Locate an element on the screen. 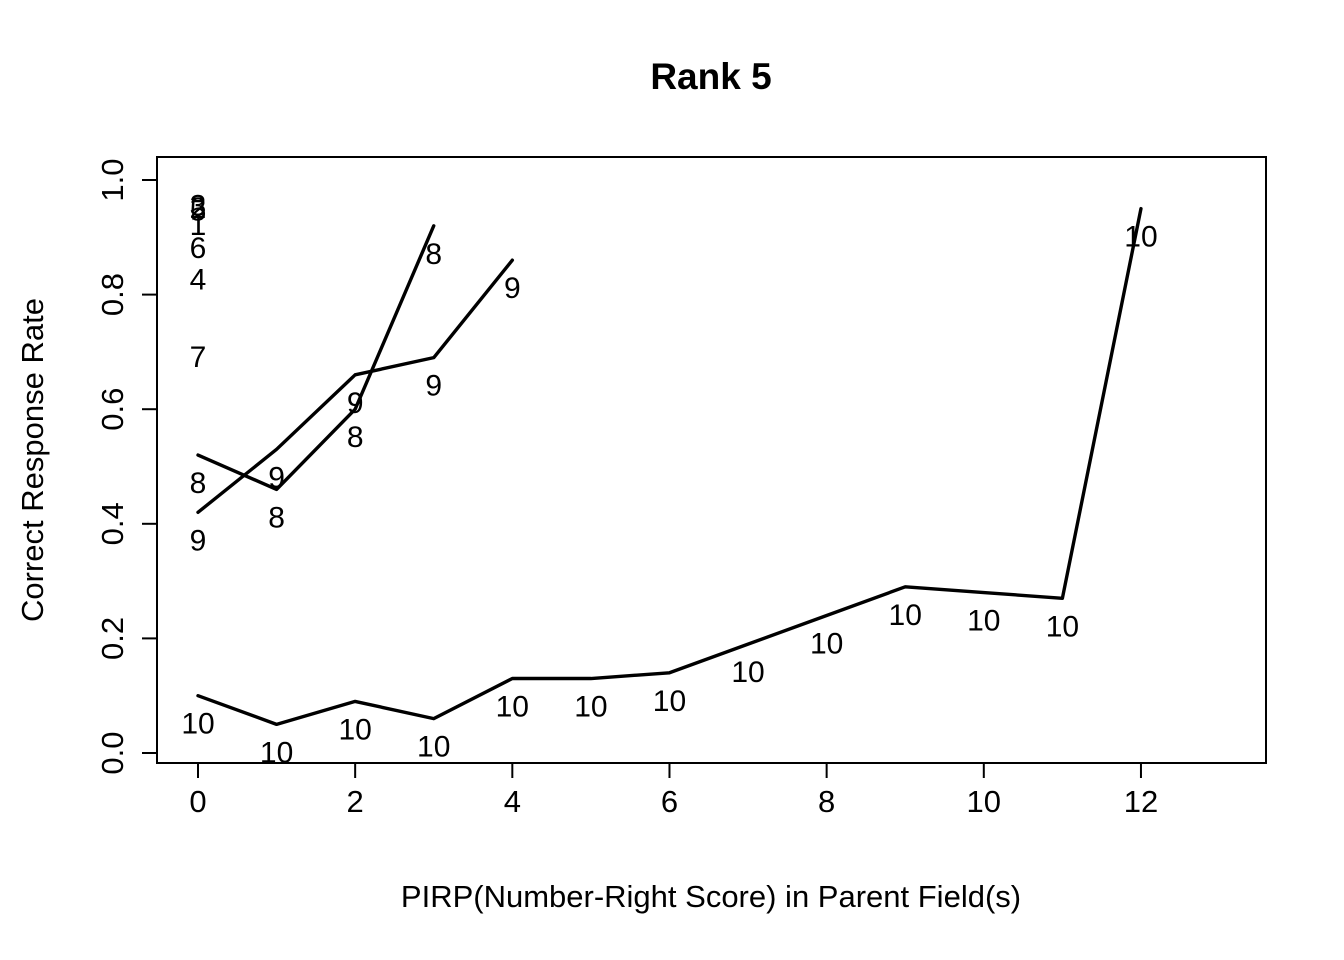 The width and height of the screenshot is (1344, 960). y-axis-label: Correct Response Rate is located at coordinates (32, 460).